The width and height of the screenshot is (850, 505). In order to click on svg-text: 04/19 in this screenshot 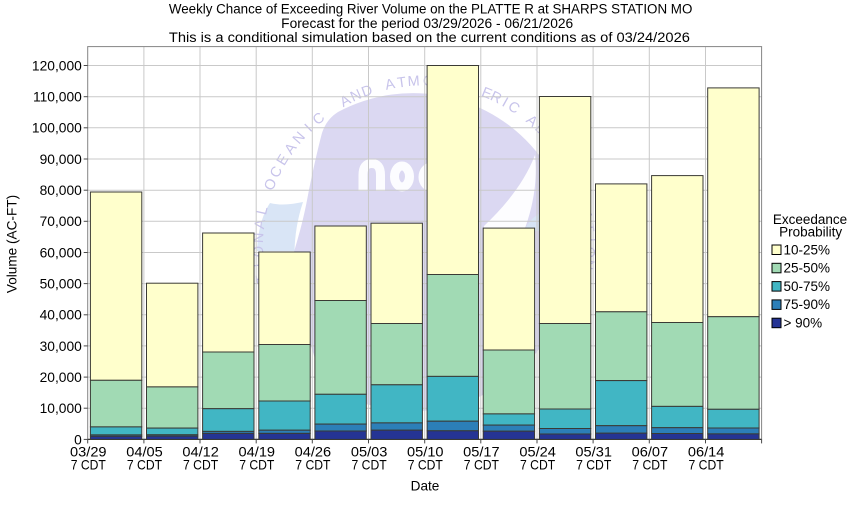, I will do `click(257, 451)`.